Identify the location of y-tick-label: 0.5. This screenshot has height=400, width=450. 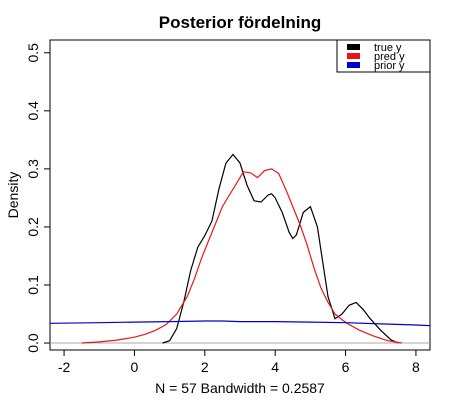
(33, 53).